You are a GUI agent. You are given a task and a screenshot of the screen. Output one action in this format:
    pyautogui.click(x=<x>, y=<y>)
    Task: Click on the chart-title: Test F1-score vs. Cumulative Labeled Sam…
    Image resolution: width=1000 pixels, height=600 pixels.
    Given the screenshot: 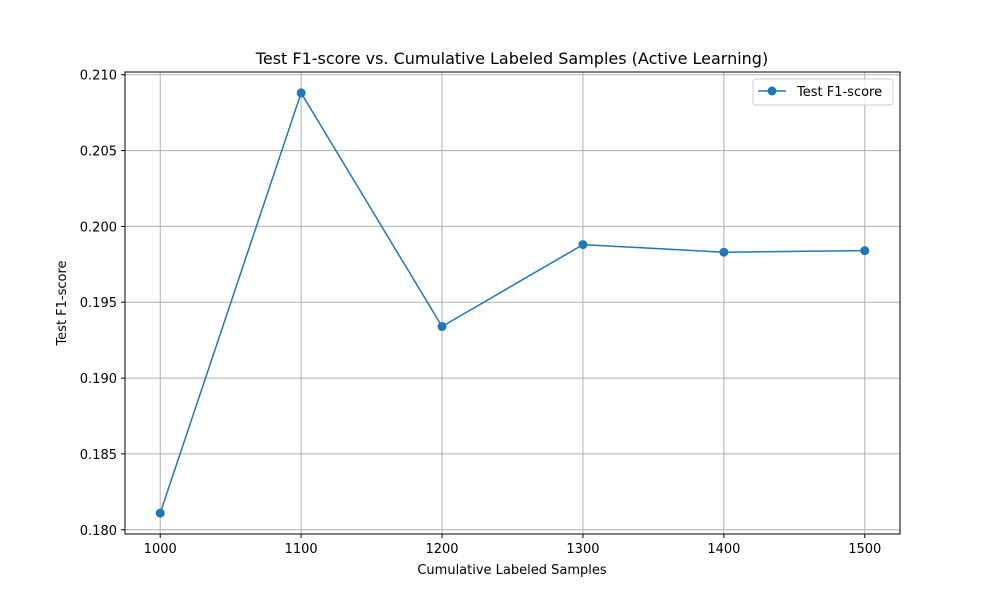 What is the action you would take?
    pyautogui.click(x=511, y=58)
    